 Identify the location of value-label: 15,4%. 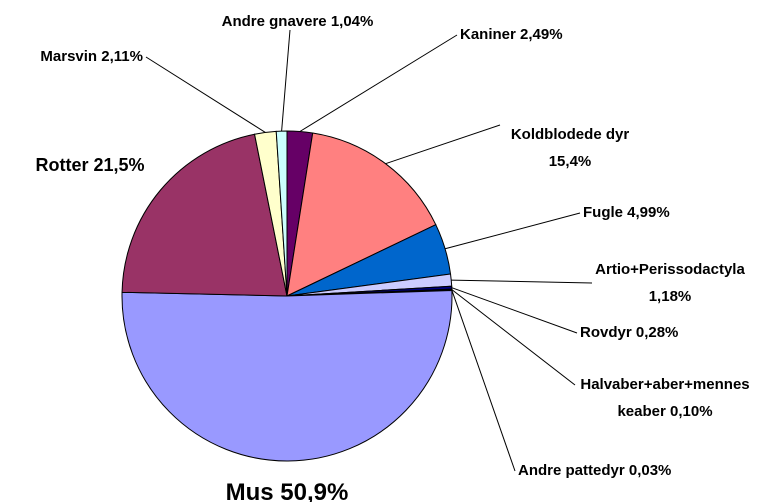
(570, 161).